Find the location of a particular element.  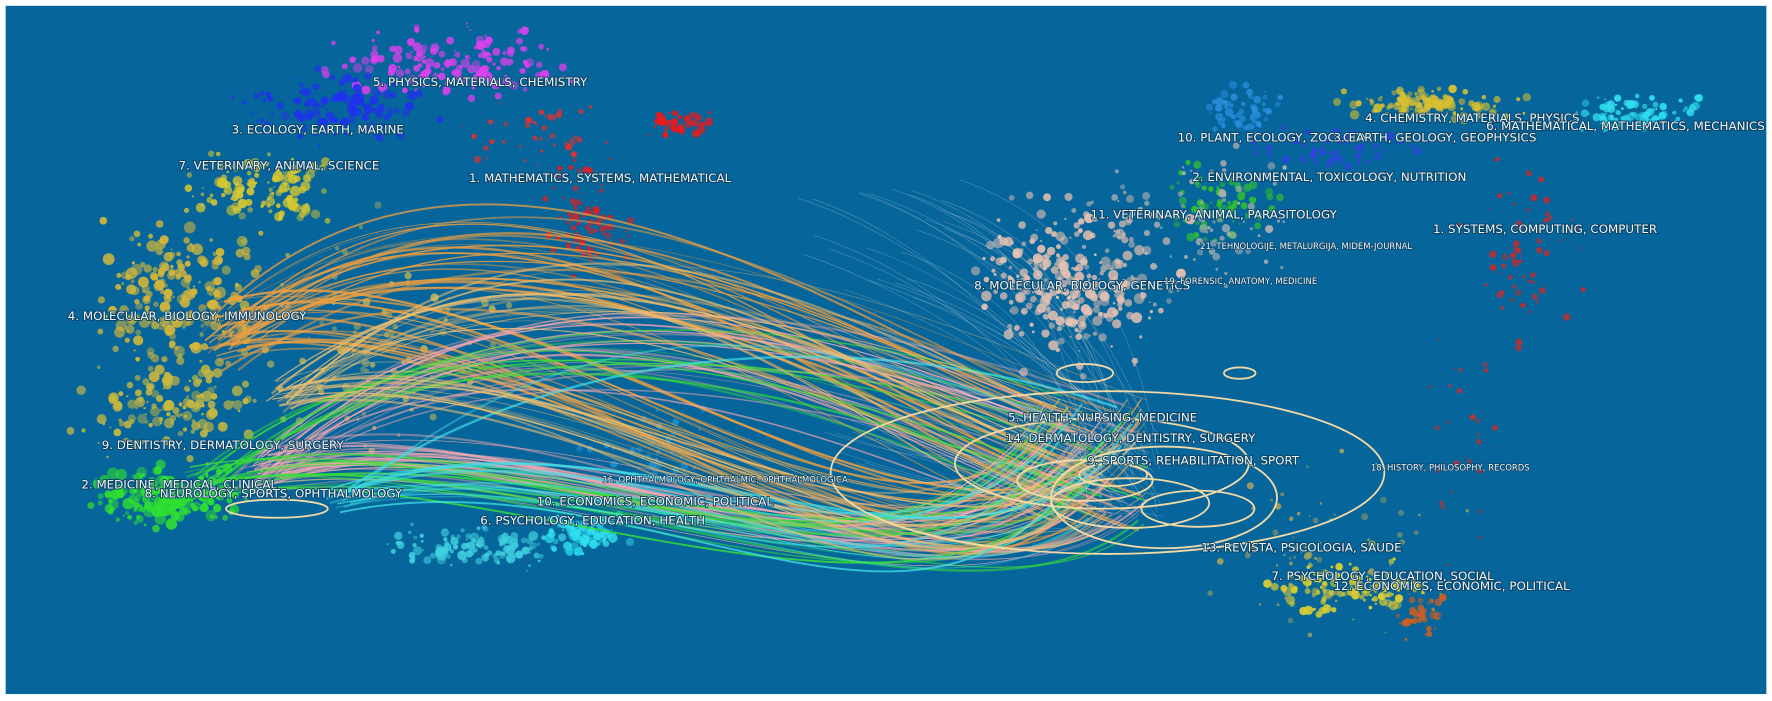

cluster-label: 2. ENVIRONMENTAL, TOXICOLOGY, NUTRITION is located at coordinates (1329, 177).